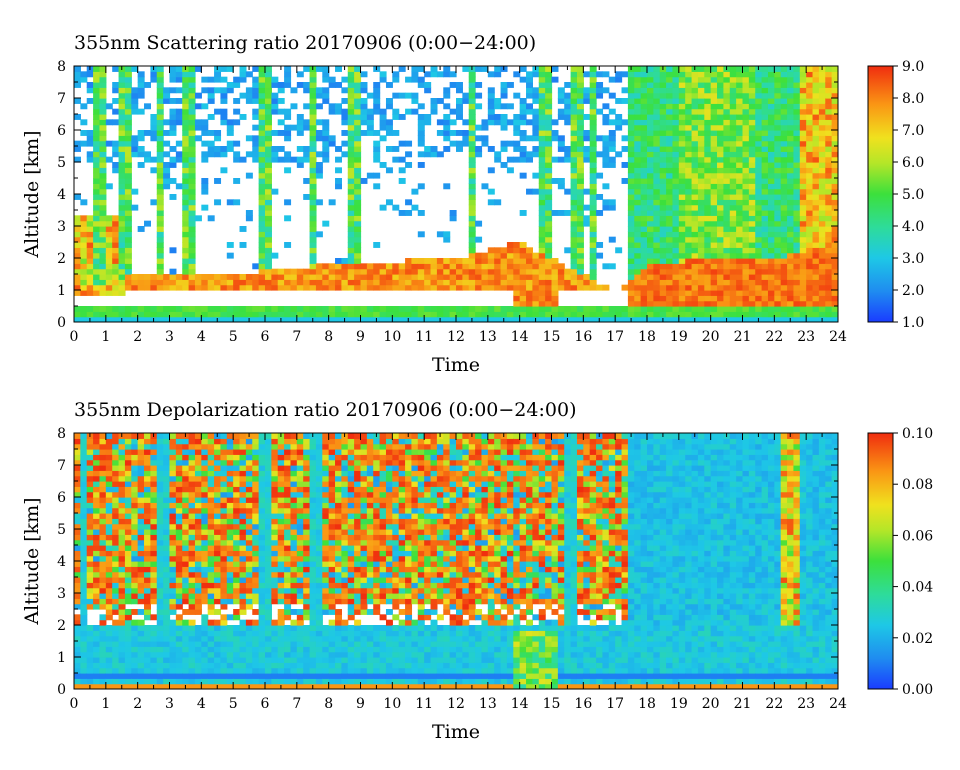 This screenshot has width=960, height=770. I want to click on colorbar-ticks: 1.02.03.04.05.06.07.08.09.0, so click(908, 195).